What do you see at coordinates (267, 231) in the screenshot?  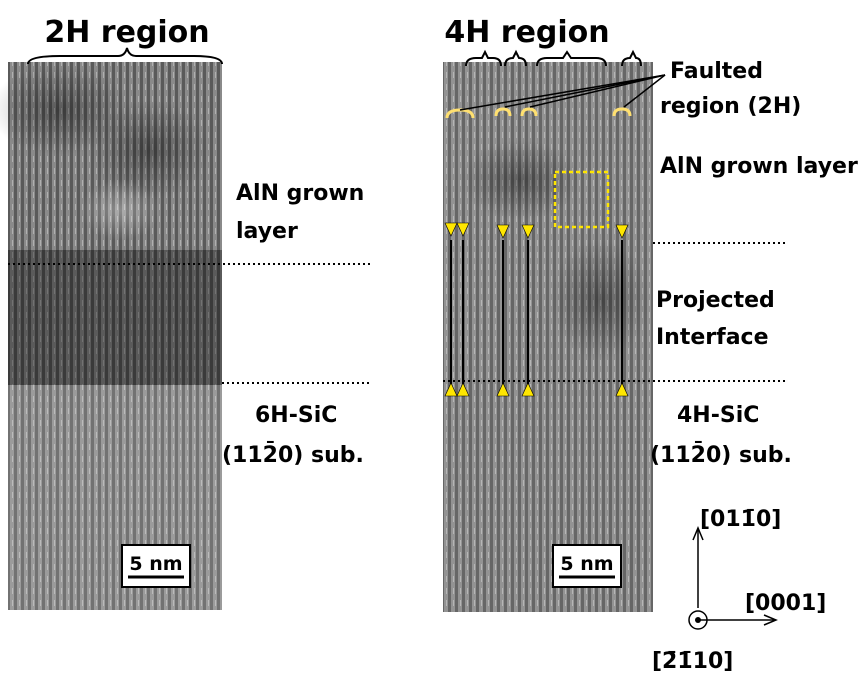 I see `layer-label: layer` at bounding box center [267, 231].